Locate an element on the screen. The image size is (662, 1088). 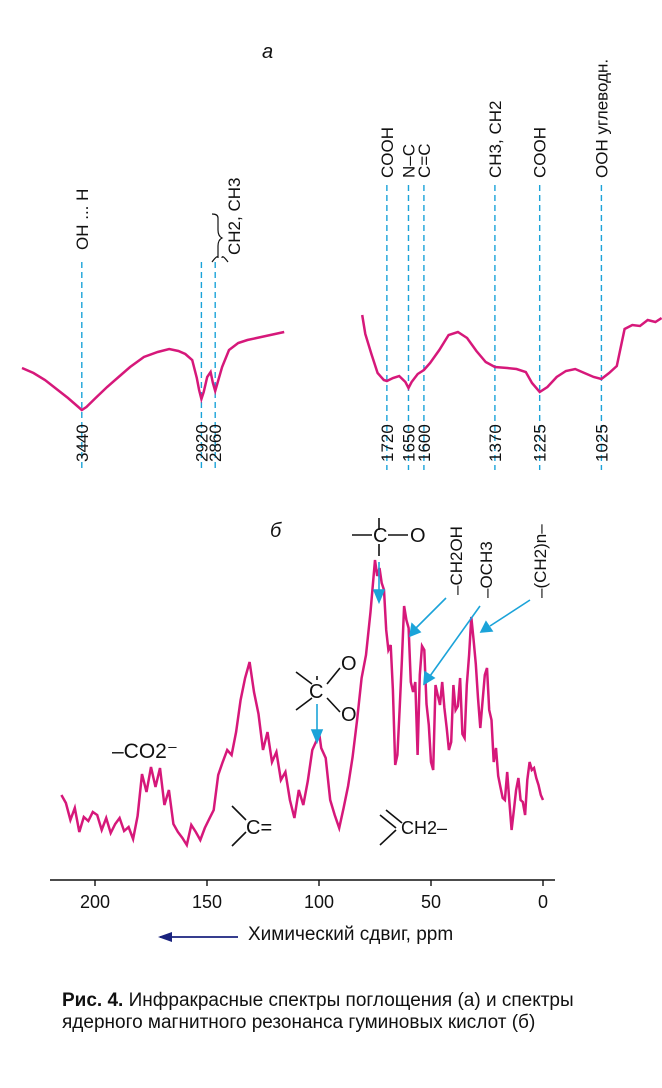
ir-tick-label-1650: 1650 is located at coordinates (408, 443).